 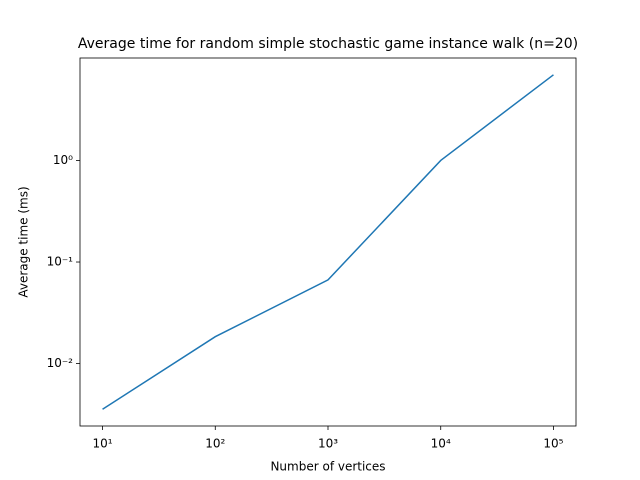 I want to click on y-tick-label: 10⁻¹, so click(x=60, y=262).